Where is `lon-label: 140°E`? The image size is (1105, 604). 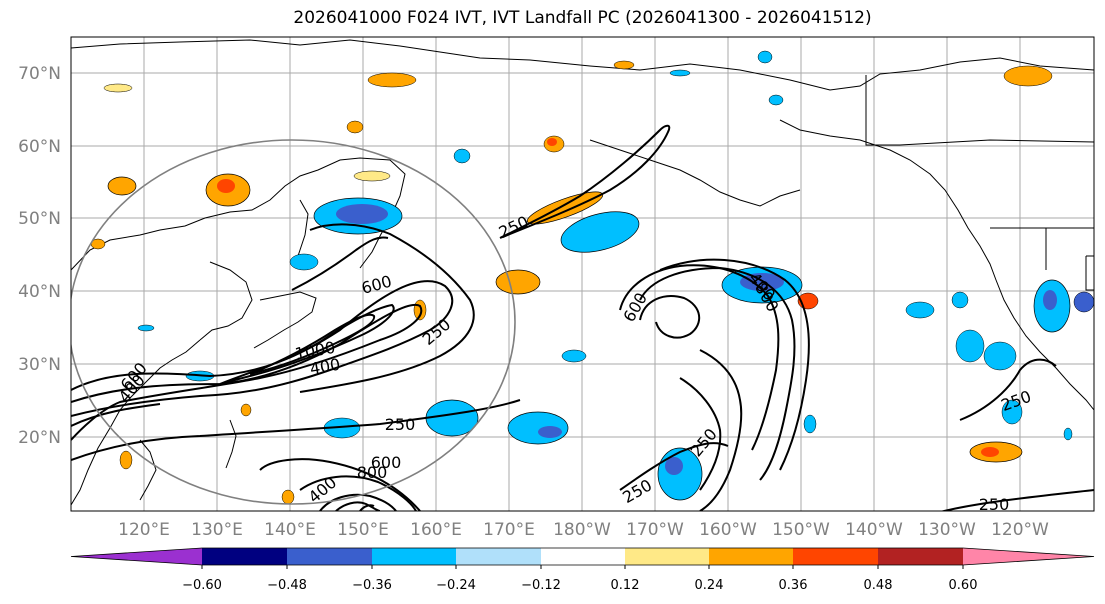
lon-label: 140°E is located at coordinates (290, 530).